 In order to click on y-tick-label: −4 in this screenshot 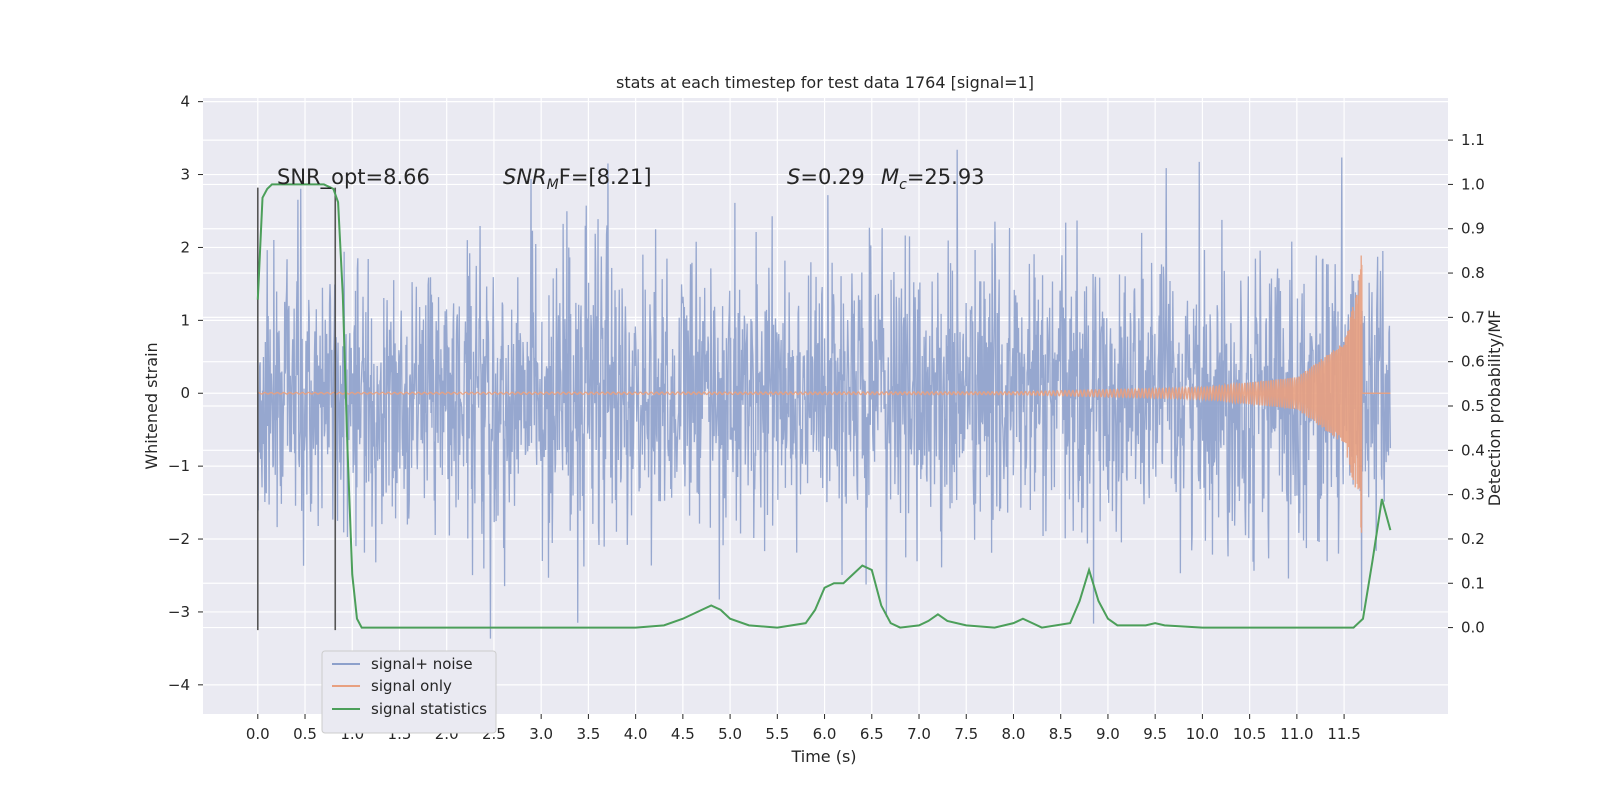, I will do `click(179, 685)`.